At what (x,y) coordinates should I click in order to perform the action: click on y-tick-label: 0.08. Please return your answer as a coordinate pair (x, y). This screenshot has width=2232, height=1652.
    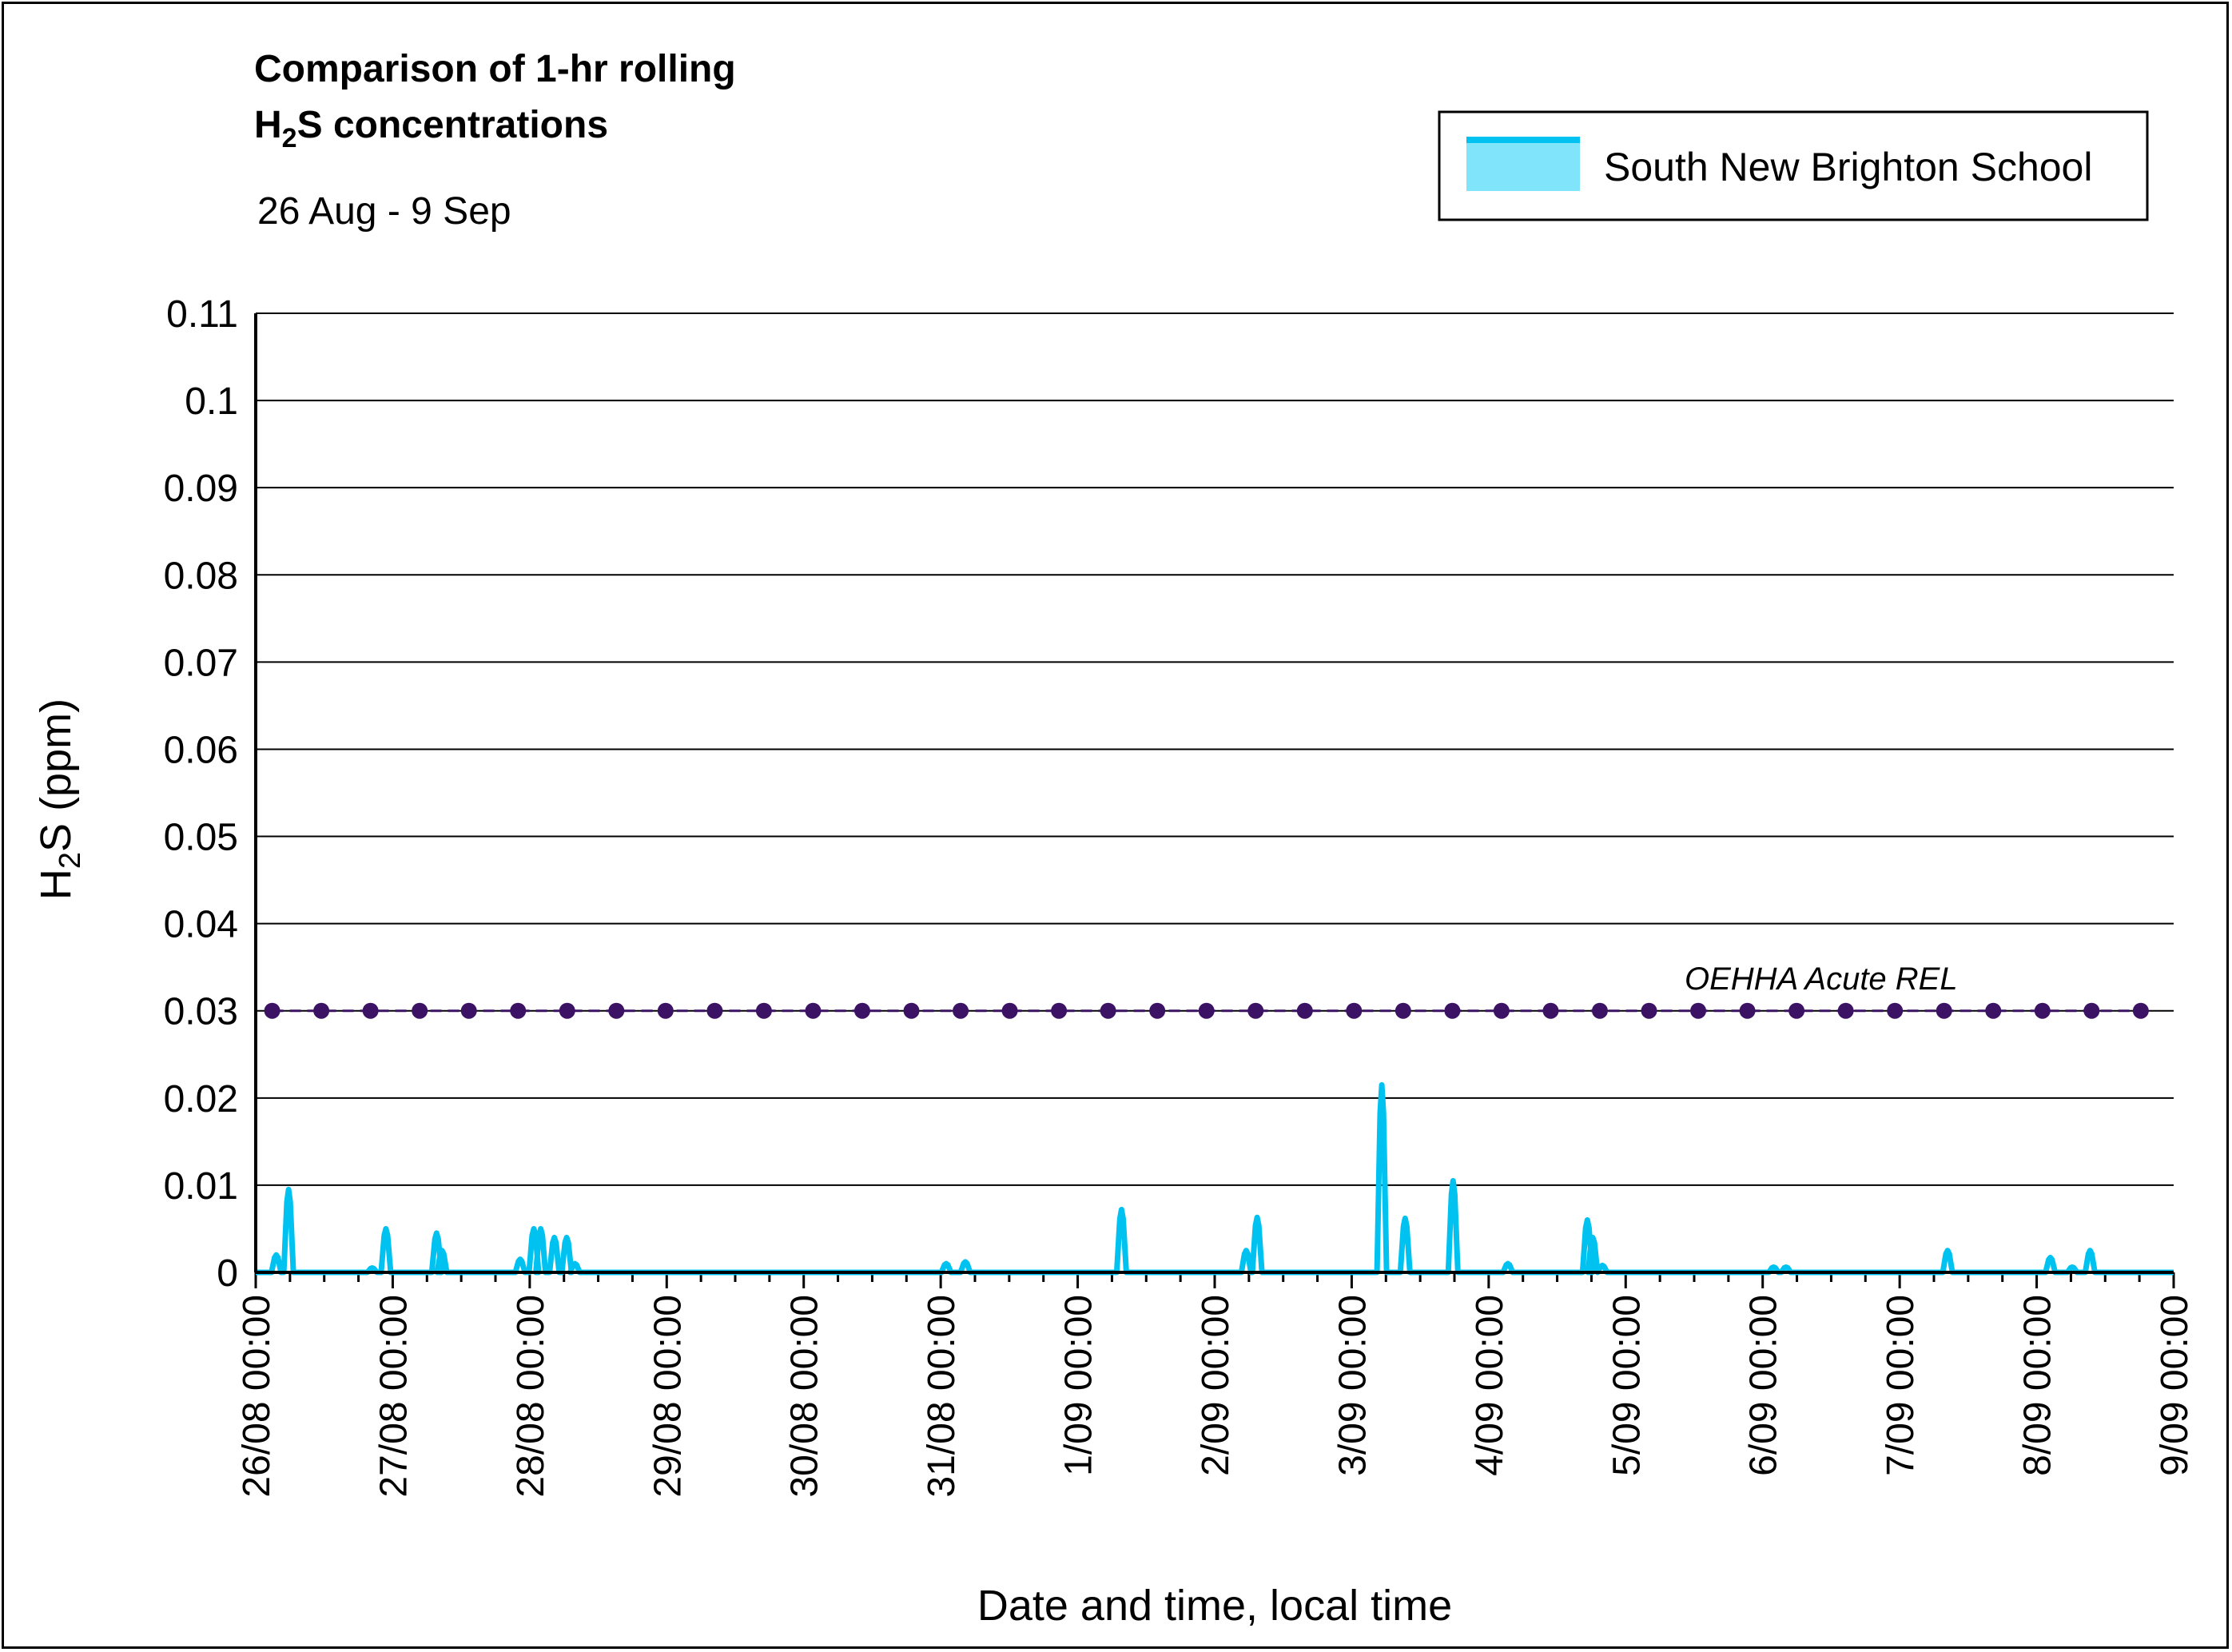
    Looking at the image, I should click on (201, 576).